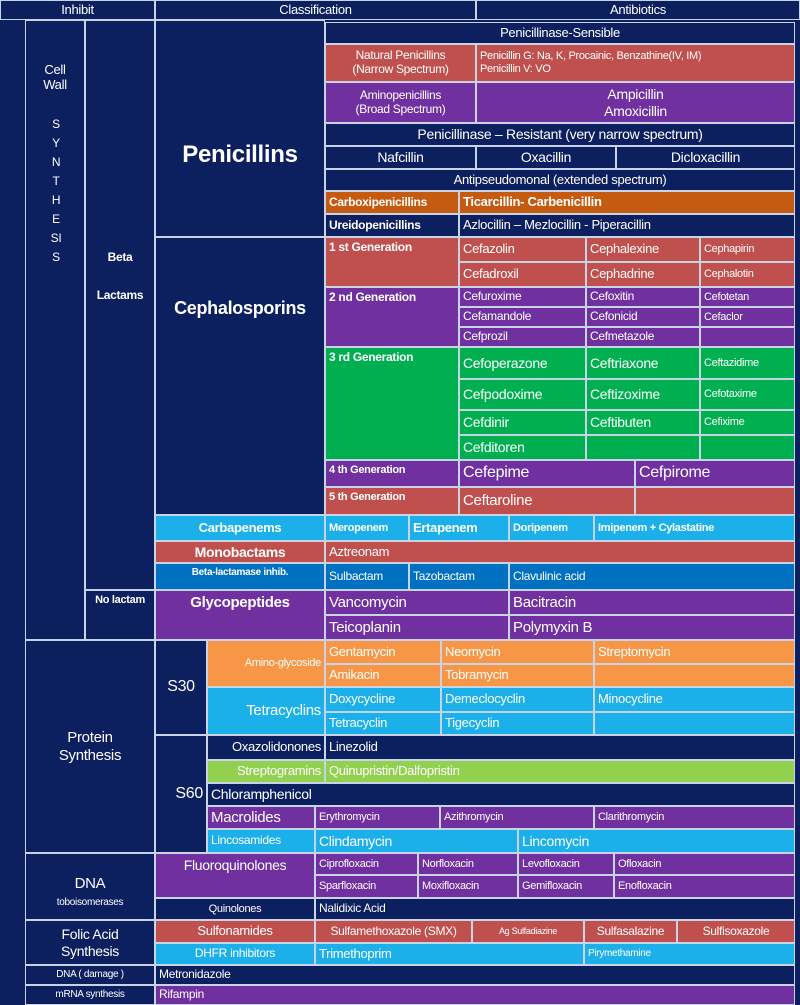 This screenshot has height=1005, width=800. I want to click on protein-chloramphenicol-cell: Chloramphenicol, so click(501, 794).